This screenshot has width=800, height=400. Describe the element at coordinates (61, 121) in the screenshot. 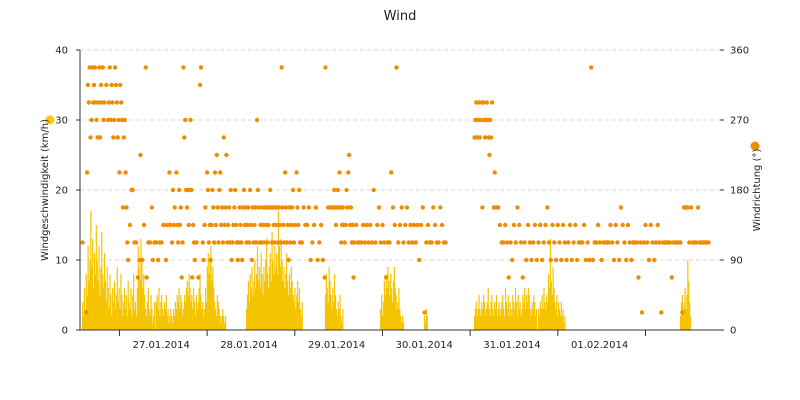

I see `left-tick-label: 30` at that location.